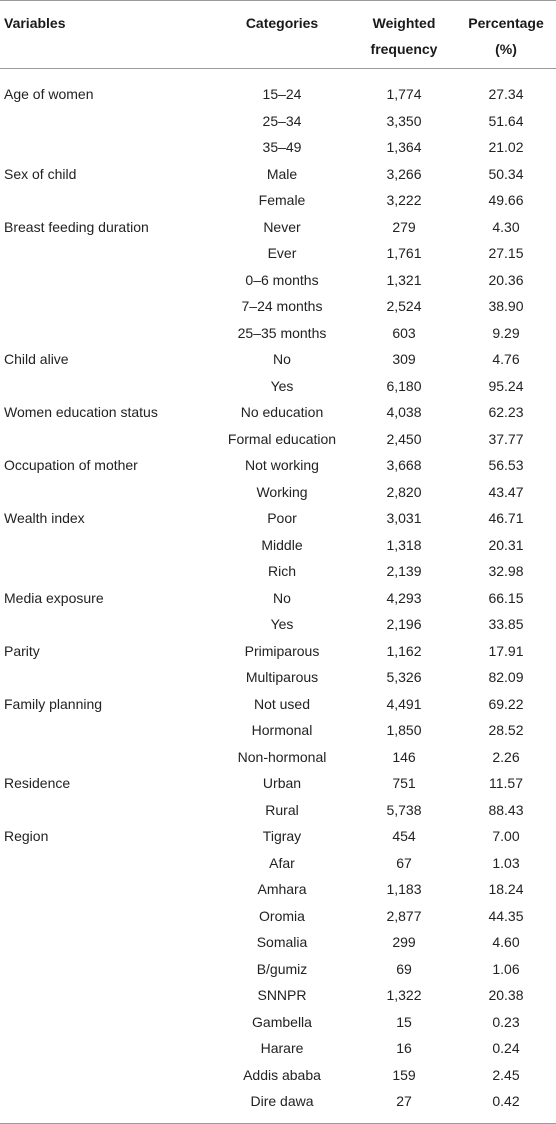  I want to click on table-row: Afar 67 1.03, so click(278, 863).